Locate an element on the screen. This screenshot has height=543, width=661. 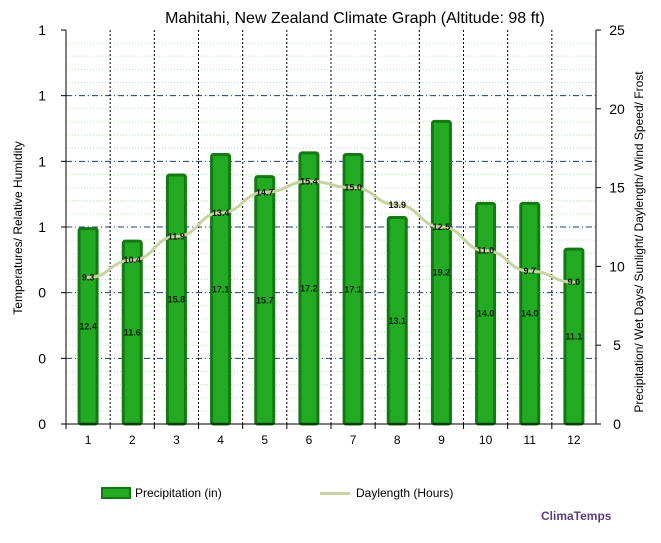
legend-daylength: Daylength (Hours) is located at coordinates (386, 493).